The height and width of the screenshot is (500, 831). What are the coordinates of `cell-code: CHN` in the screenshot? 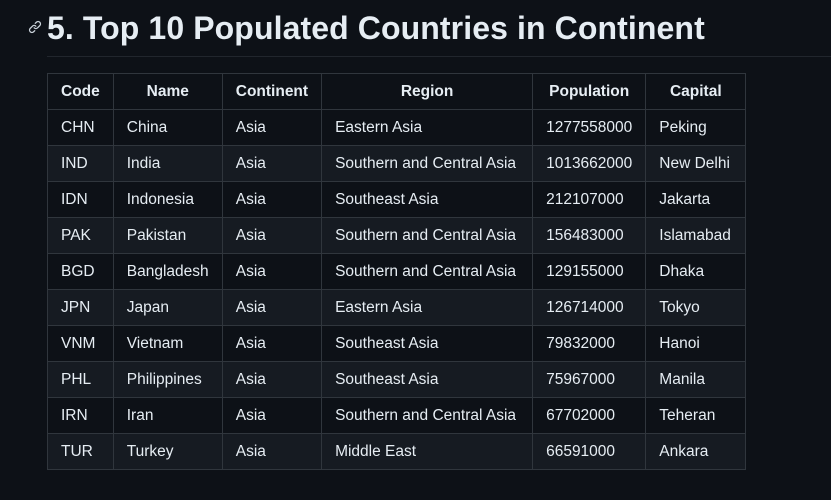 It's located at (80, 127).